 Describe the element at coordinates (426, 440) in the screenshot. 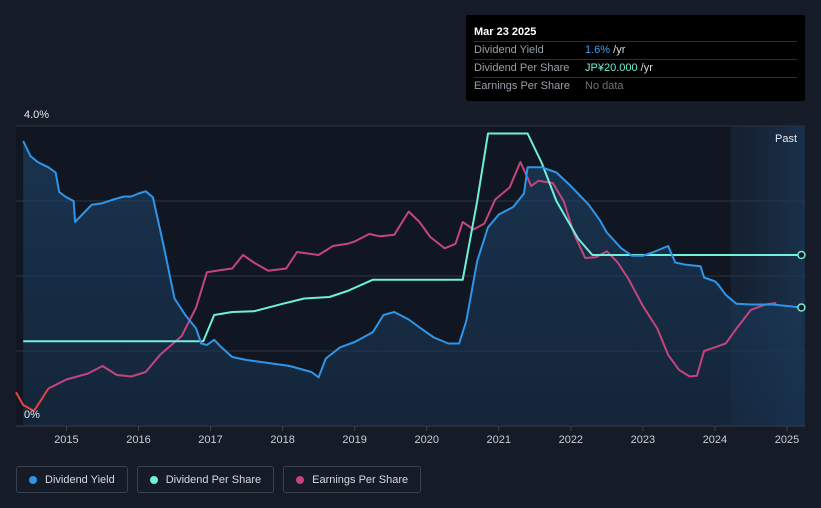

I see `x-tick-label: 2020` at that location.